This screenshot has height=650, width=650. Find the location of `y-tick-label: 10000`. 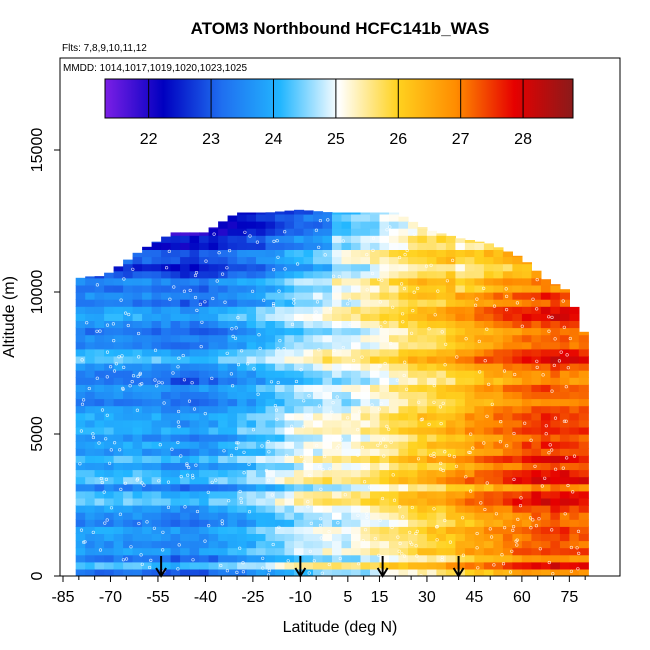

y-tick-label: 10000 is located at coordinates (37, 292).